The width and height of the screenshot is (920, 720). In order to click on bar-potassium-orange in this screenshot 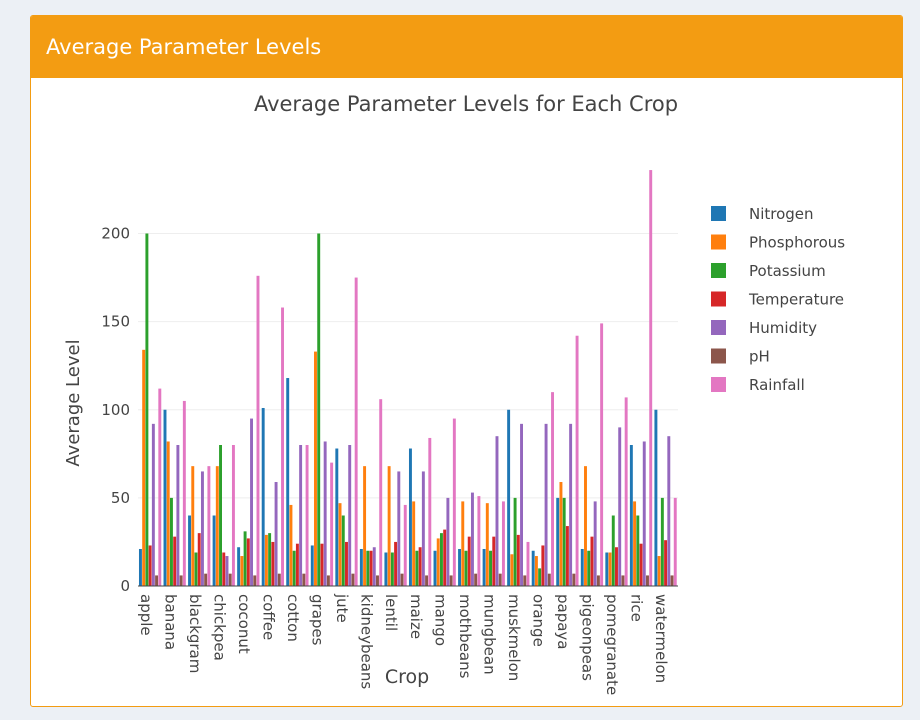, I will do `click(540, 577)`.